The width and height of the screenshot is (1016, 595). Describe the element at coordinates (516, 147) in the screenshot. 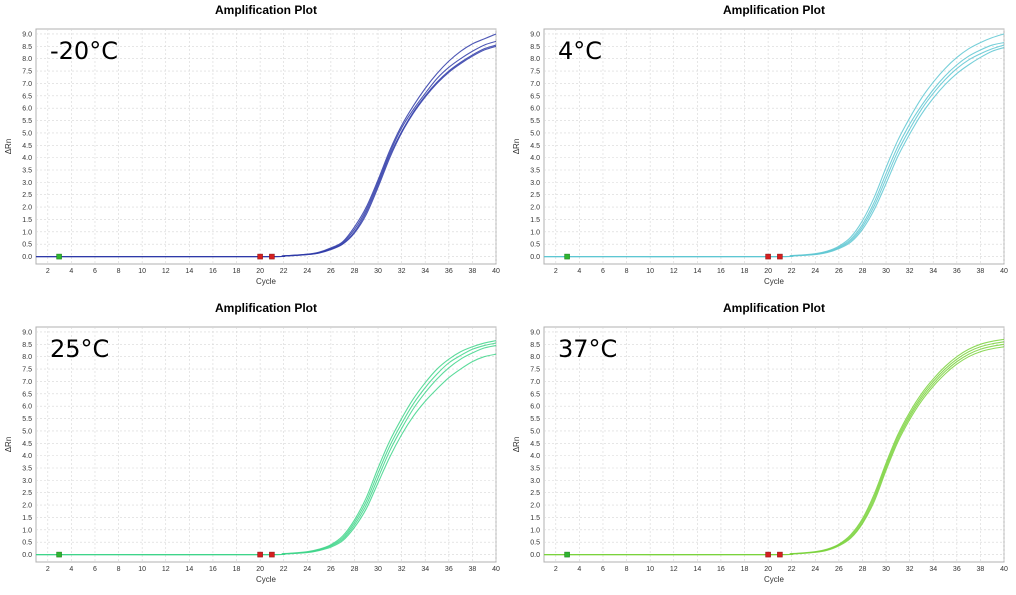

I see `y-axis-label: ΔRn` at that location.